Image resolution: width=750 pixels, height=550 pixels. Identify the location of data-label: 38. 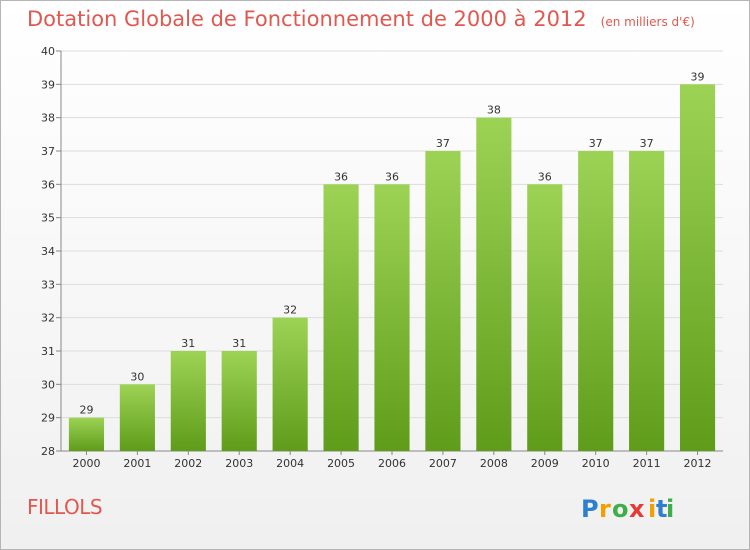
(494, 110).